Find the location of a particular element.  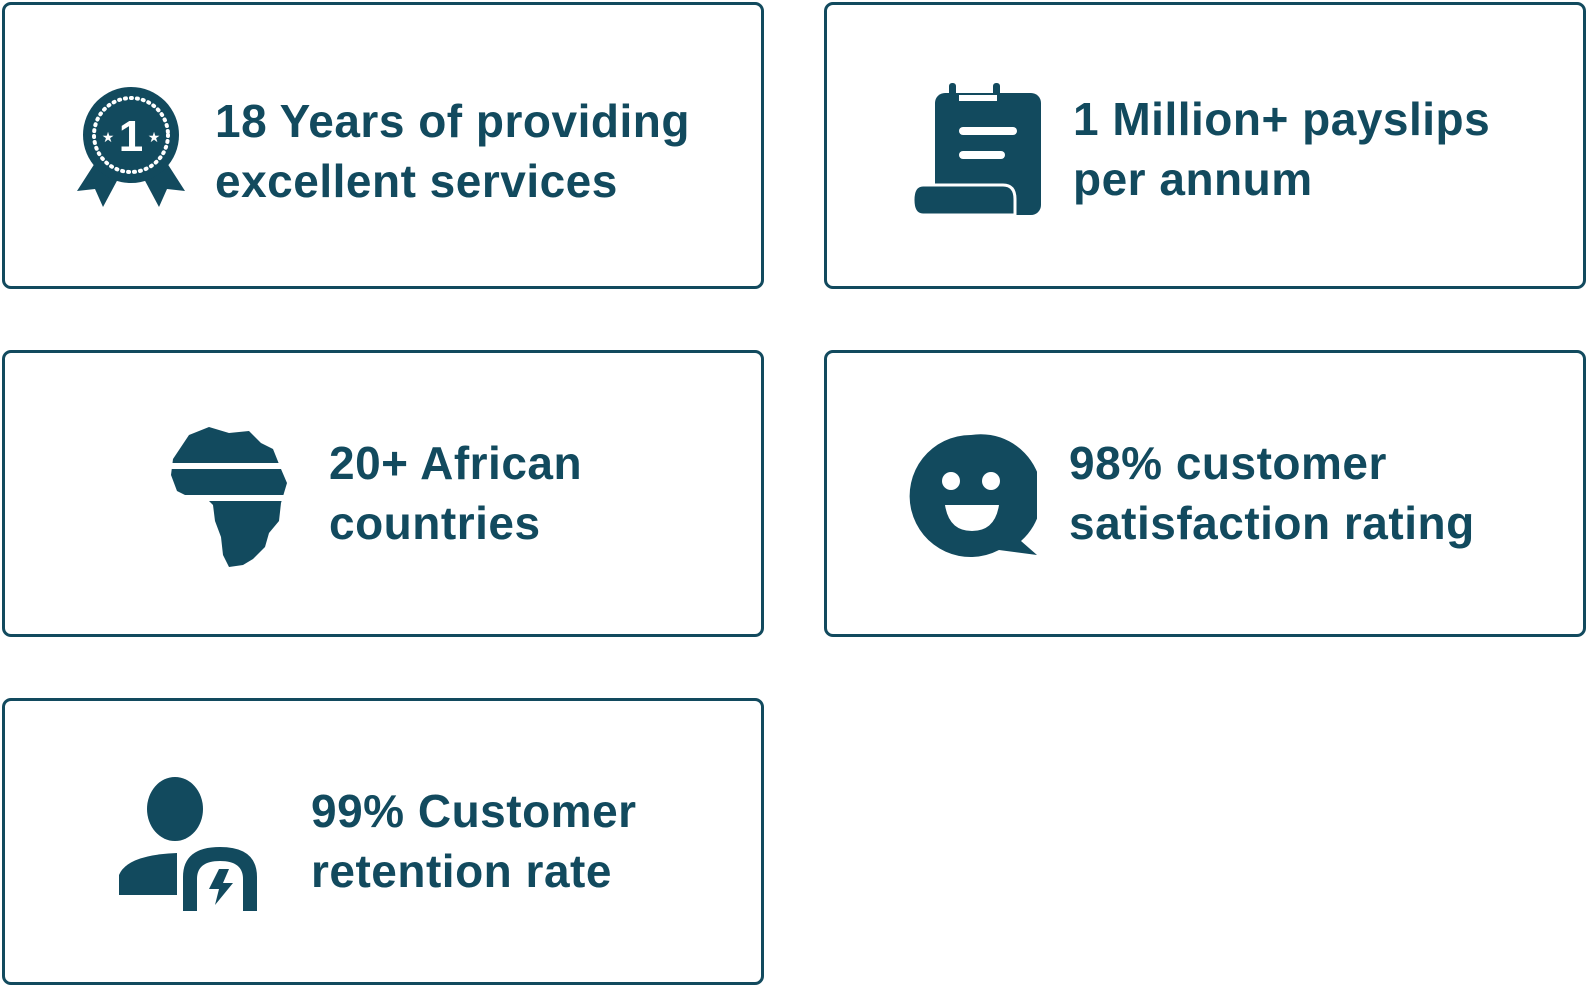

award-medal-icon: 1 ★ ★ is located at coordinates (131, 147).